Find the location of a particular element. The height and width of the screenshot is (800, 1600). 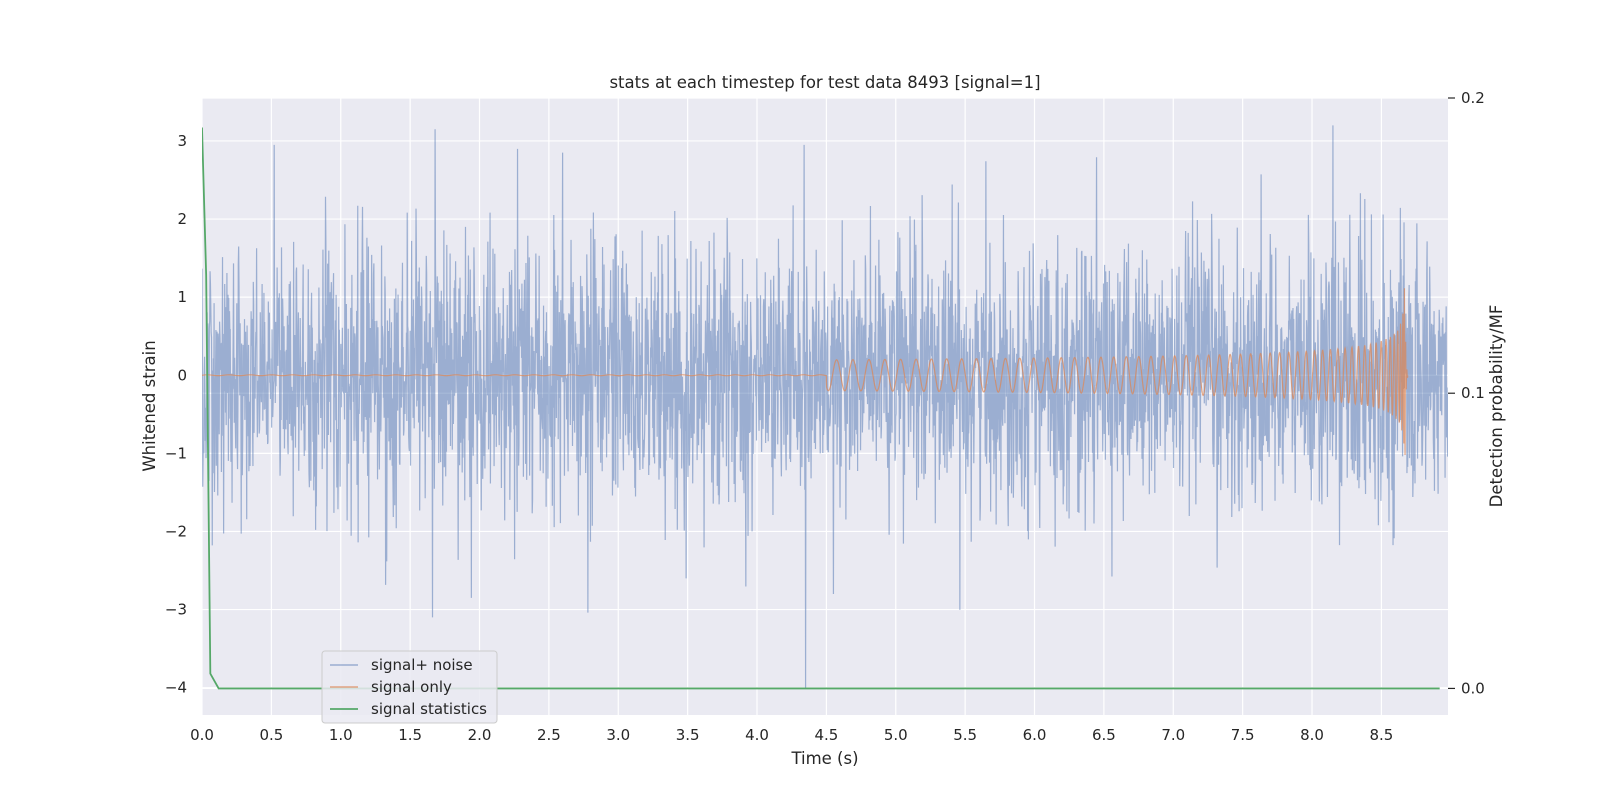

y2-axis-label: Detection probability/MF is located at coordinates (1496, 406).